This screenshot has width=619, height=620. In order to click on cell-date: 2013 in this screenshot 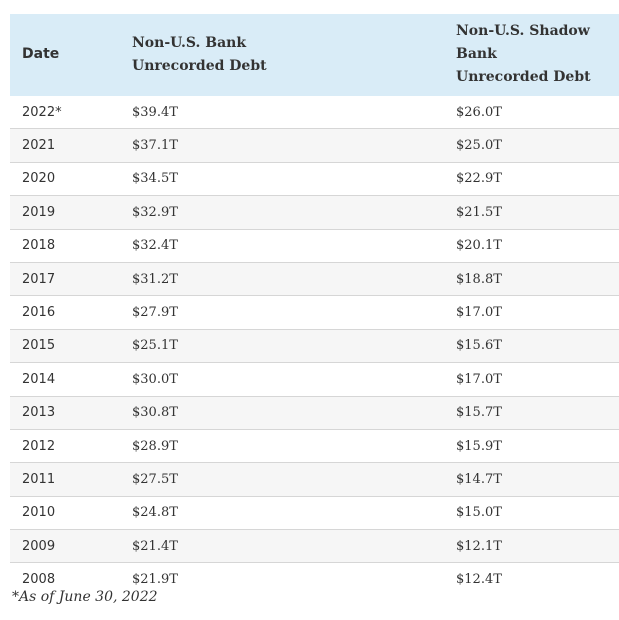, I will do `click(65, 412)`.